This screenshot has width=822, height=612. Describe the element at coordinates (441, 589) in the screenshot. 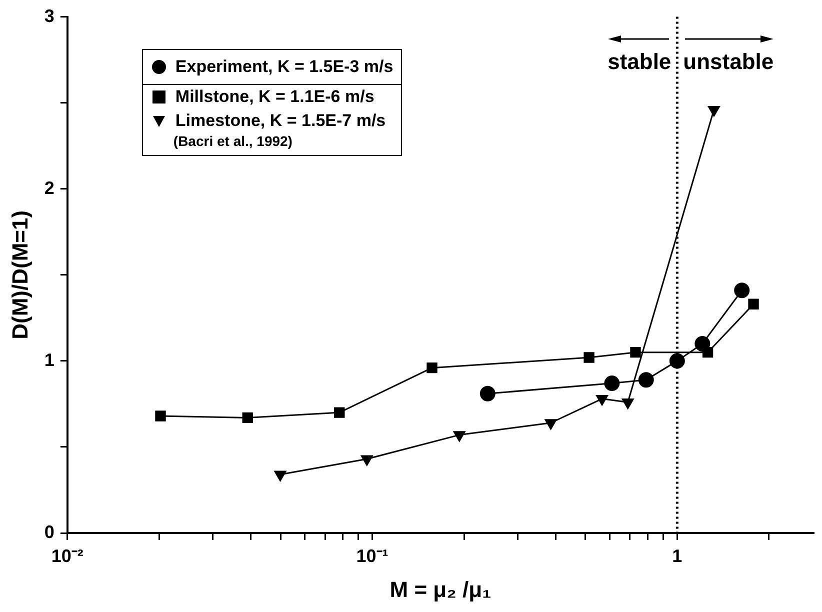

I see `x-axis-title: M = μ₂ /μ₁` at that location.